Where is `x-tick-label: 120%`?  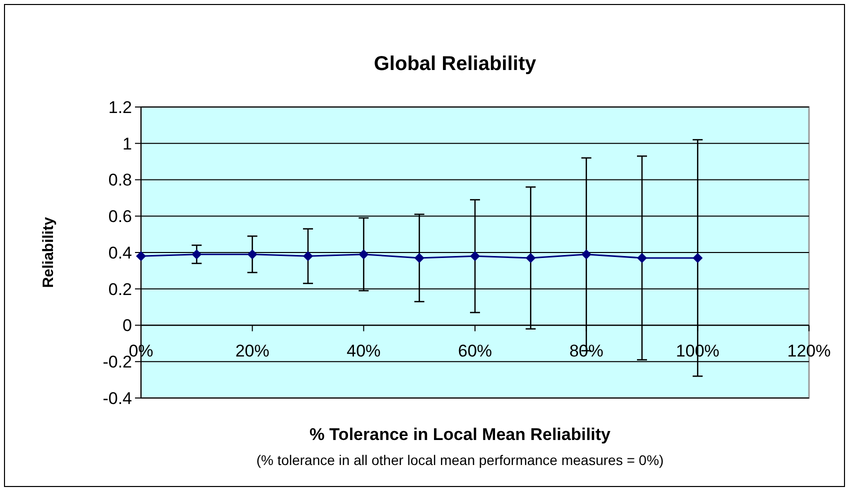
x-tick-label: 120% is located at coordinates (809, 350).